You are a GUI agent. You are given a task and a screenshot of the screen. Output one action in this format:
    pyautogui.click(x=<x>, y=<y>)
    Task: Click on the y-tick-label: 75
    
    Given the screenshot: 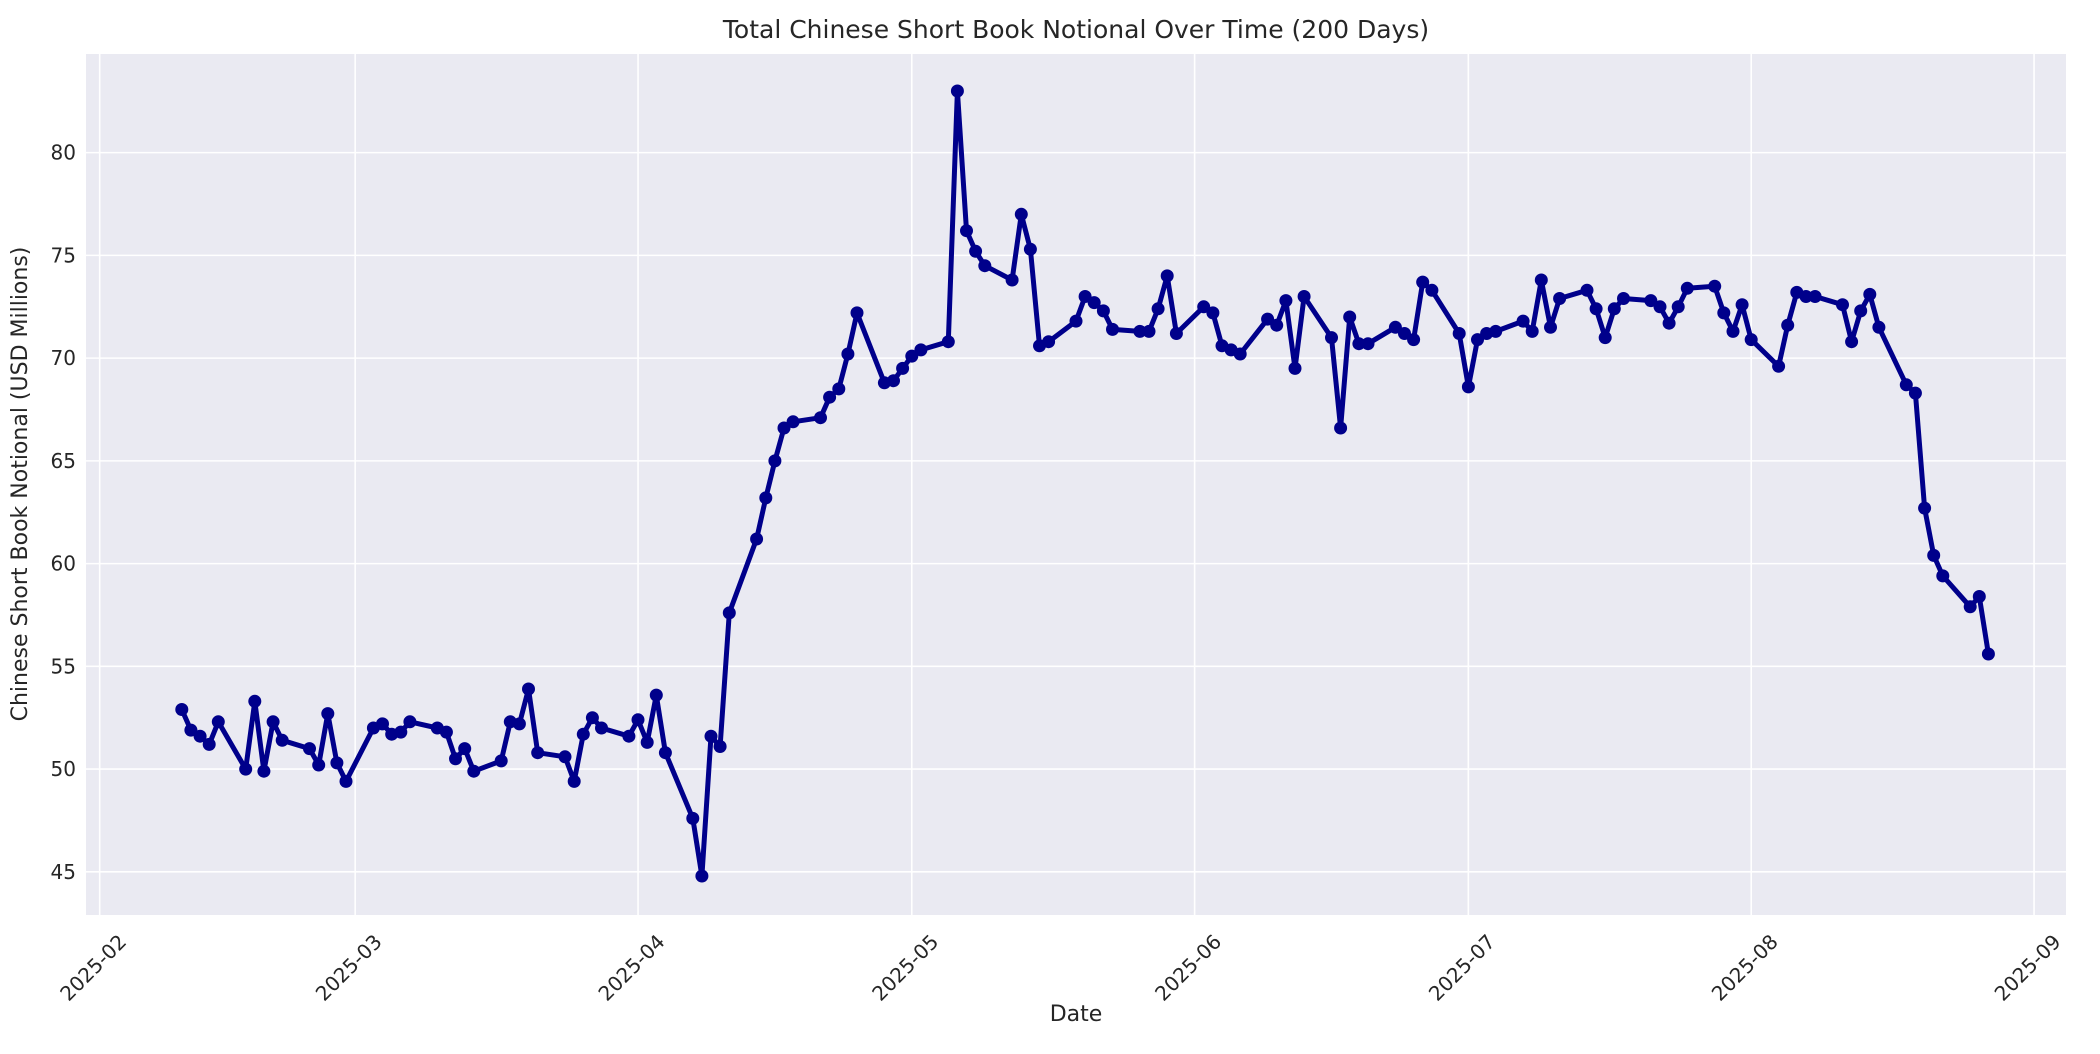 What is the action you would take?
    pyautogui.click(x=63, y=255)
    